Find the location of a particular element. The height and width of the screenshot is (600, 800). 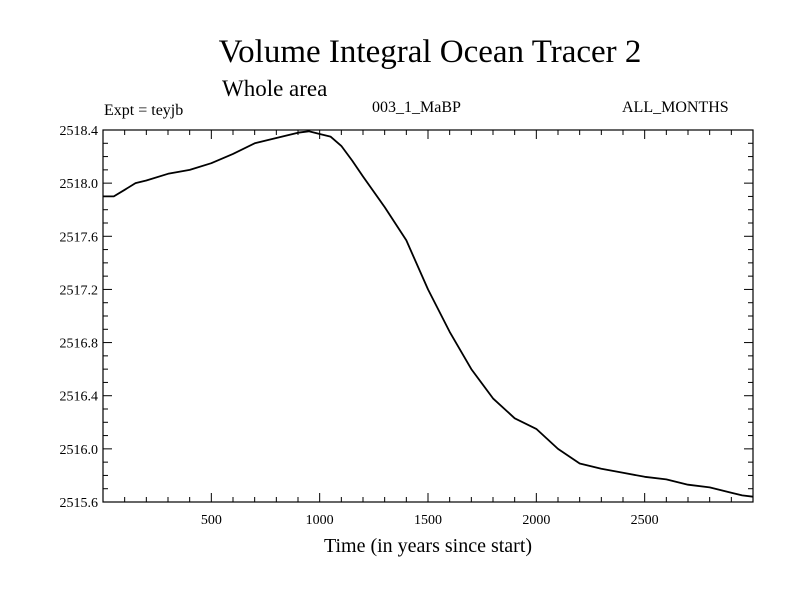

y-tick-label: 2516.0 is located at coordinates (79, 450).